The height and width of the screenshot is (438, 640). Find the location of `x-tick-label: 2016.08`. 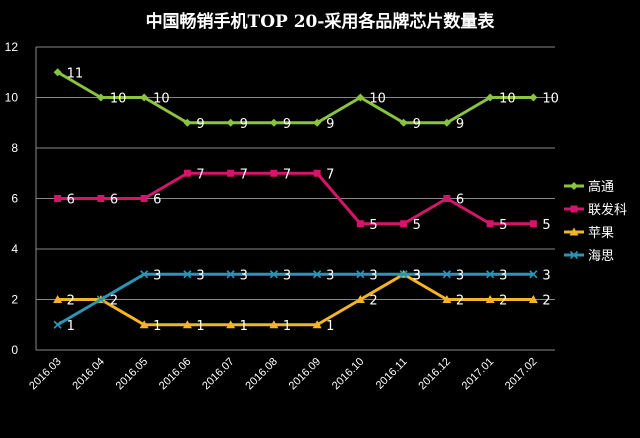

x-tick-label: 2016.08 is located at coordinates (261, 374).